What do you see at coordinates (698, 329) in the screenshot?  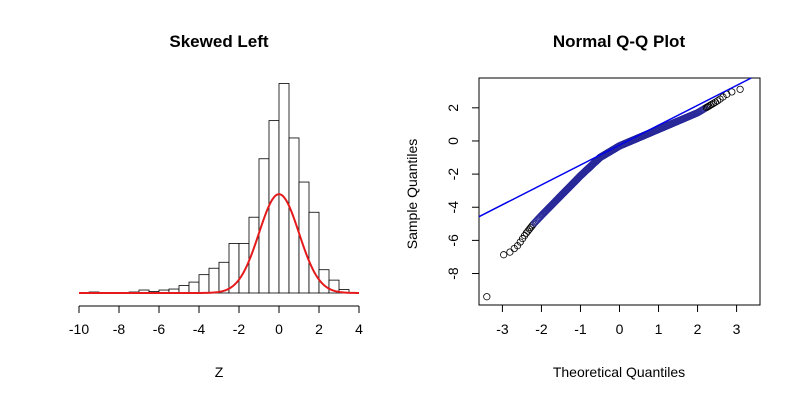 I see `qq-x-tick-label: 2` at bounding box center [698, 329].